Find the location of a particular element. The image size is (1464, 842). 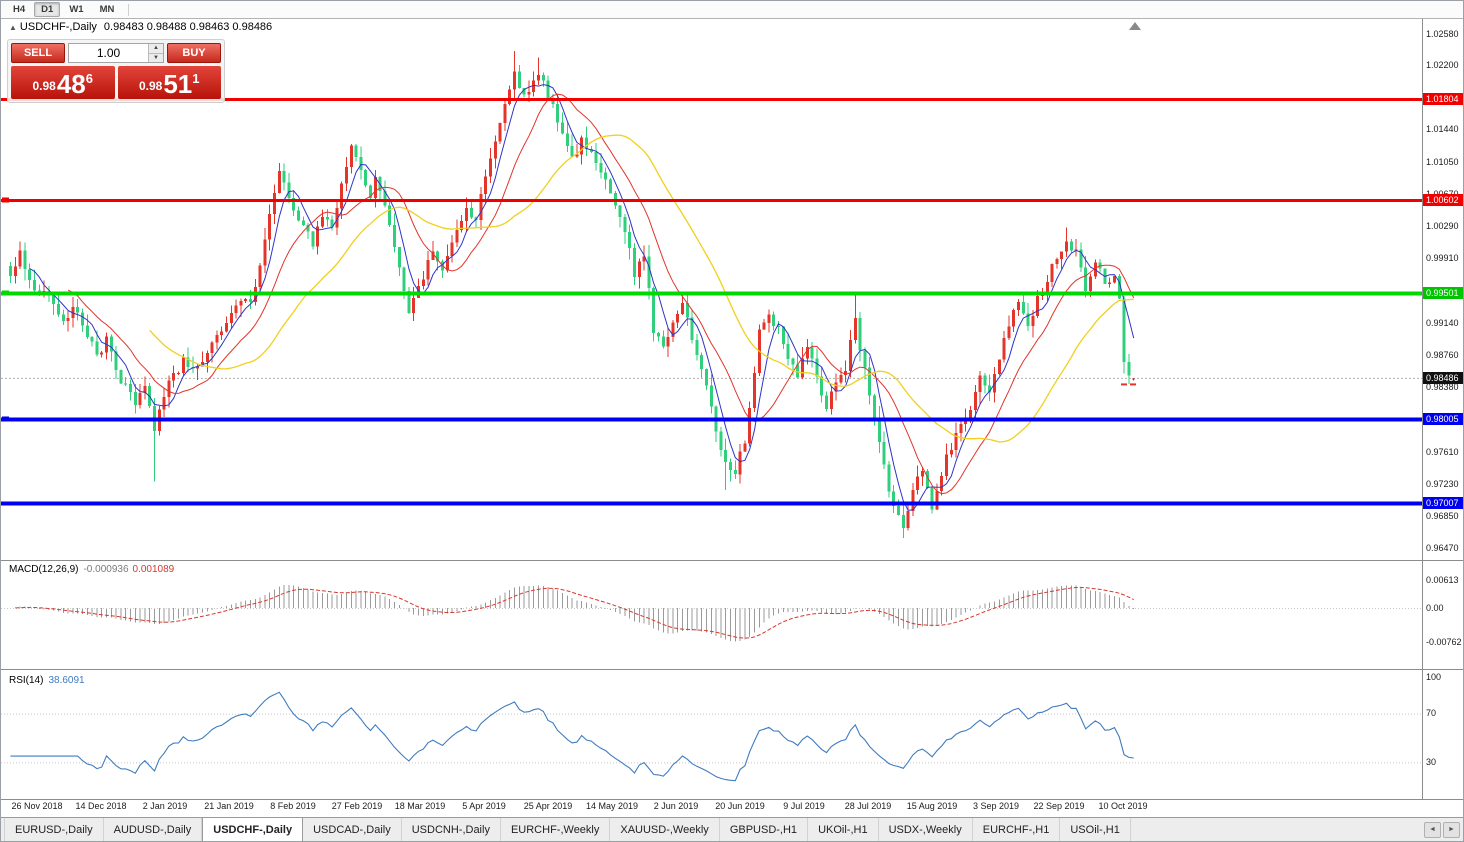

timeframe-button-mn: MN is located at coordinates (107, 9).